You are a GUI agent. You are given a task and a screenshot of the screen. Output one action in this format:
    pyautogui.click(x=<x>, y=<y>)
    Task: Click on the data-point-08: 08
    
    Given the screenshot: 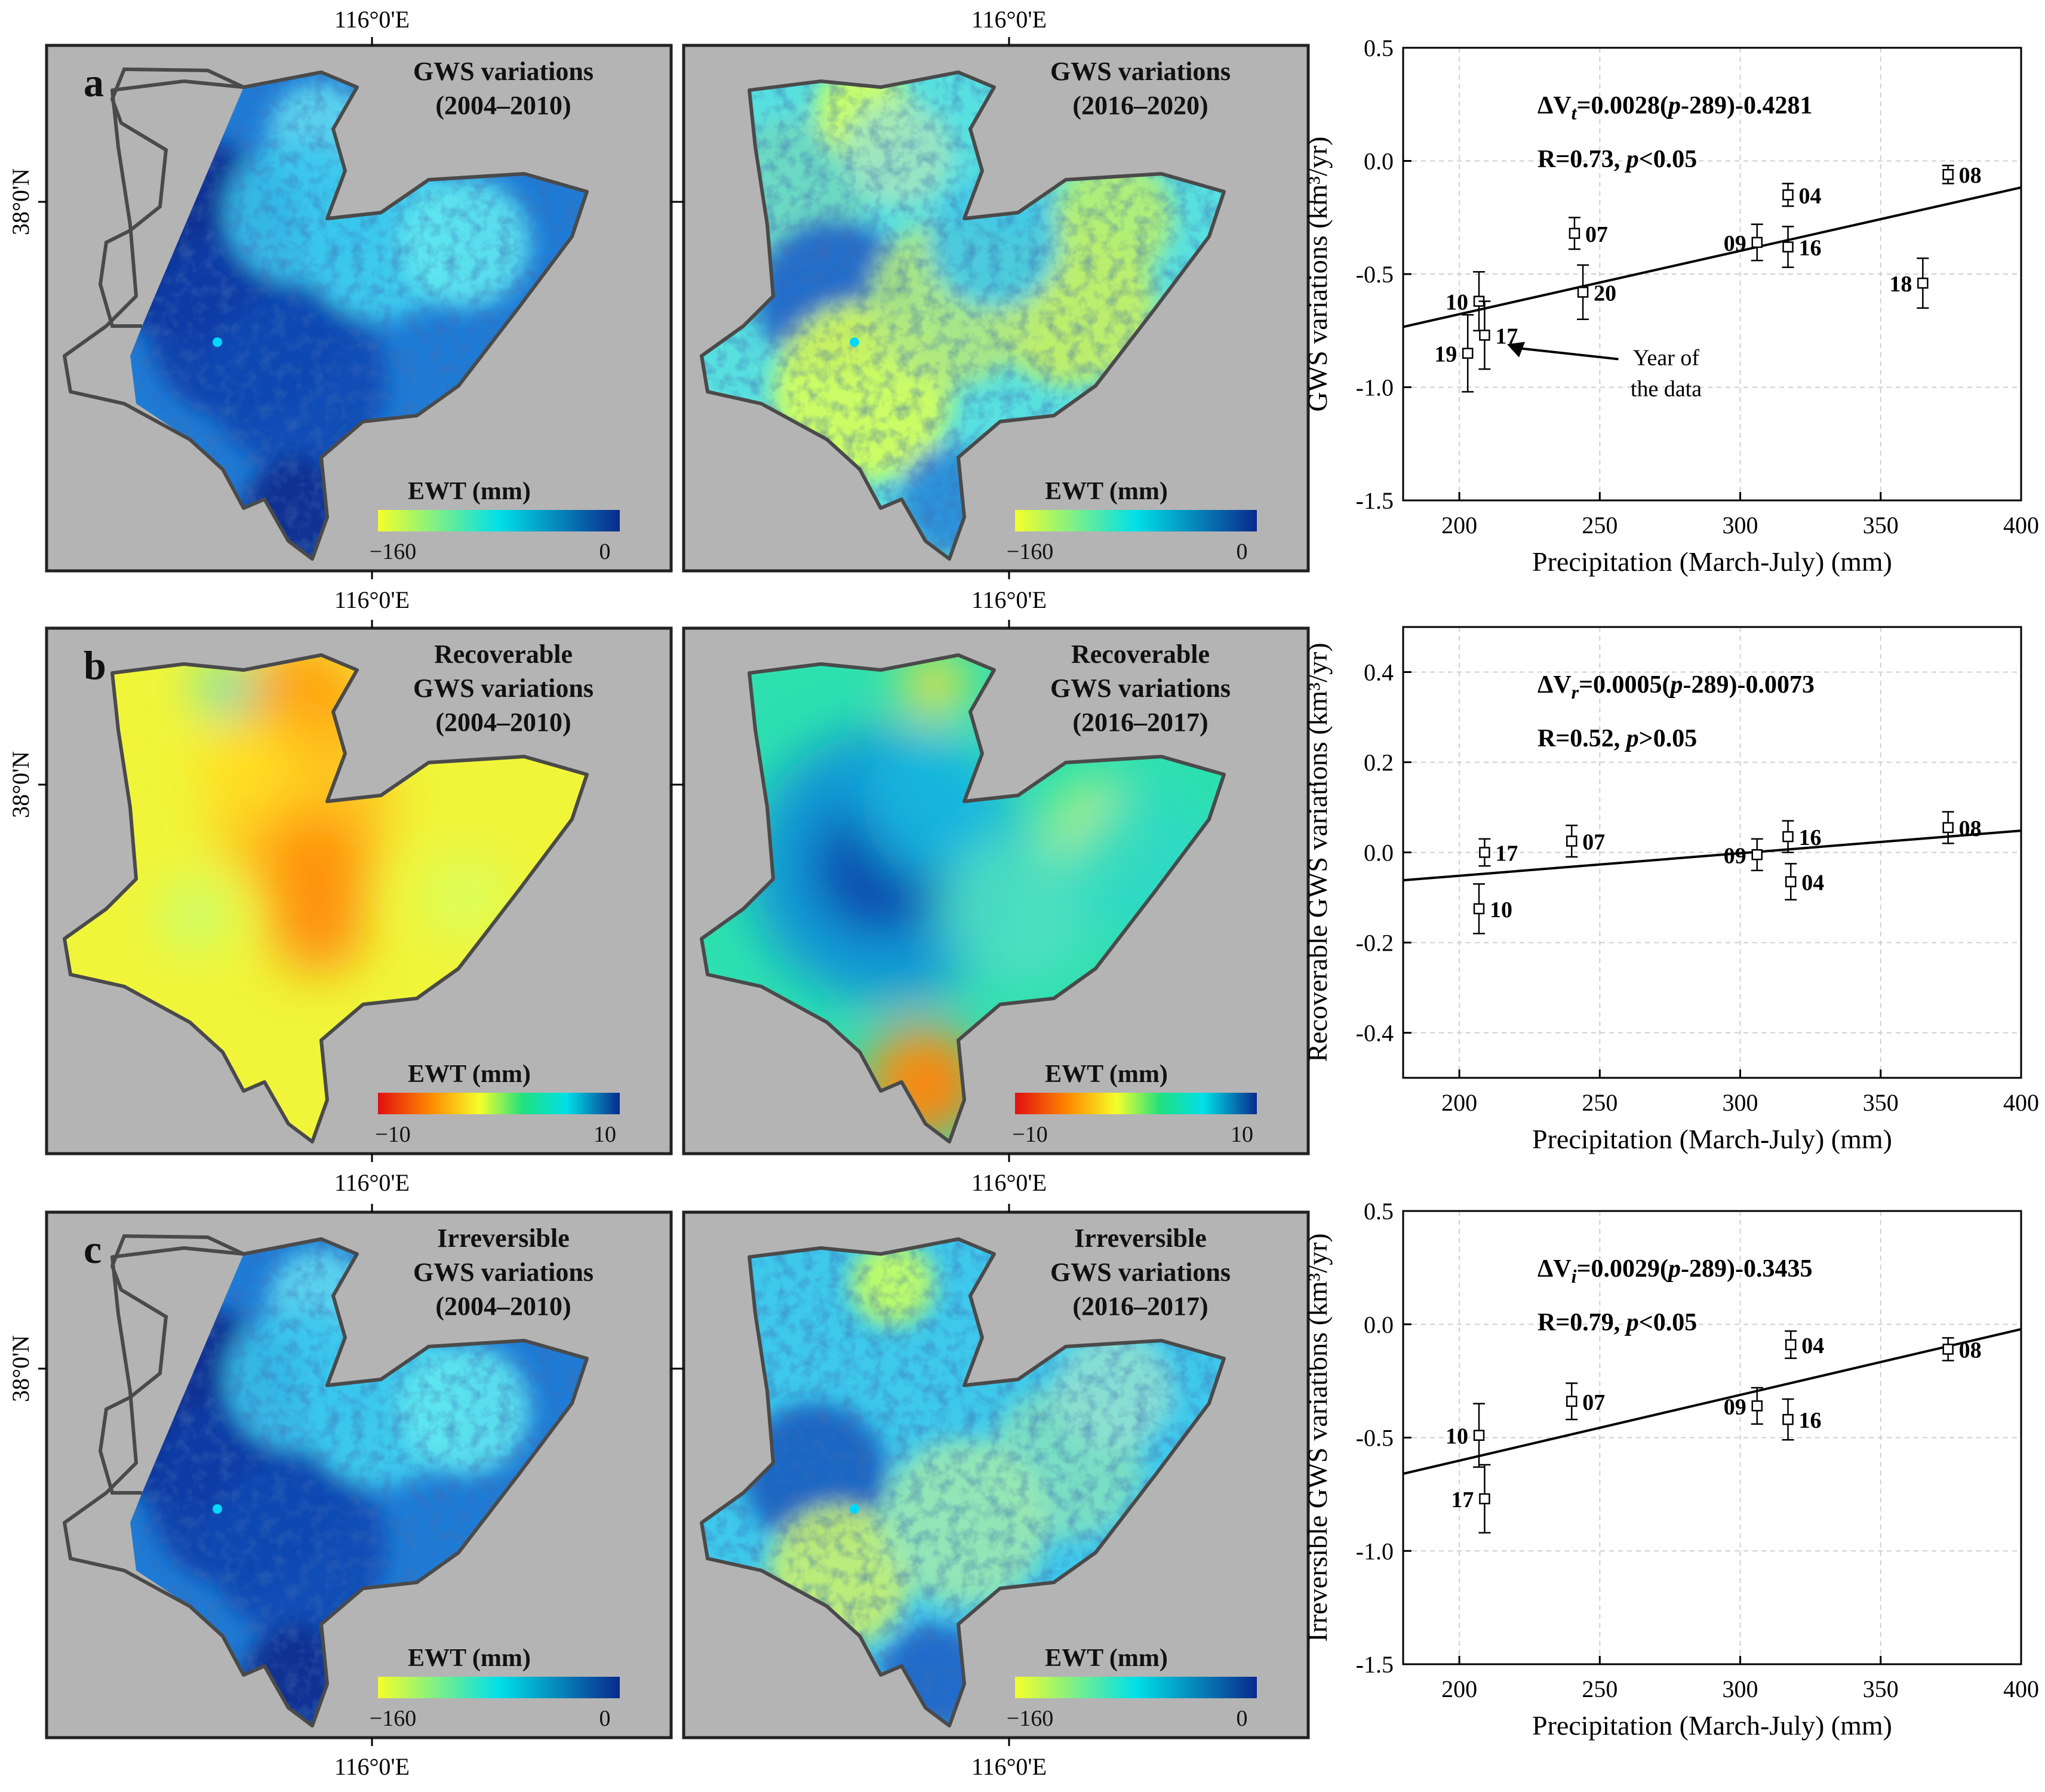 What is the action you would take?
    pyautogui.click(x=1962, y=827)
    